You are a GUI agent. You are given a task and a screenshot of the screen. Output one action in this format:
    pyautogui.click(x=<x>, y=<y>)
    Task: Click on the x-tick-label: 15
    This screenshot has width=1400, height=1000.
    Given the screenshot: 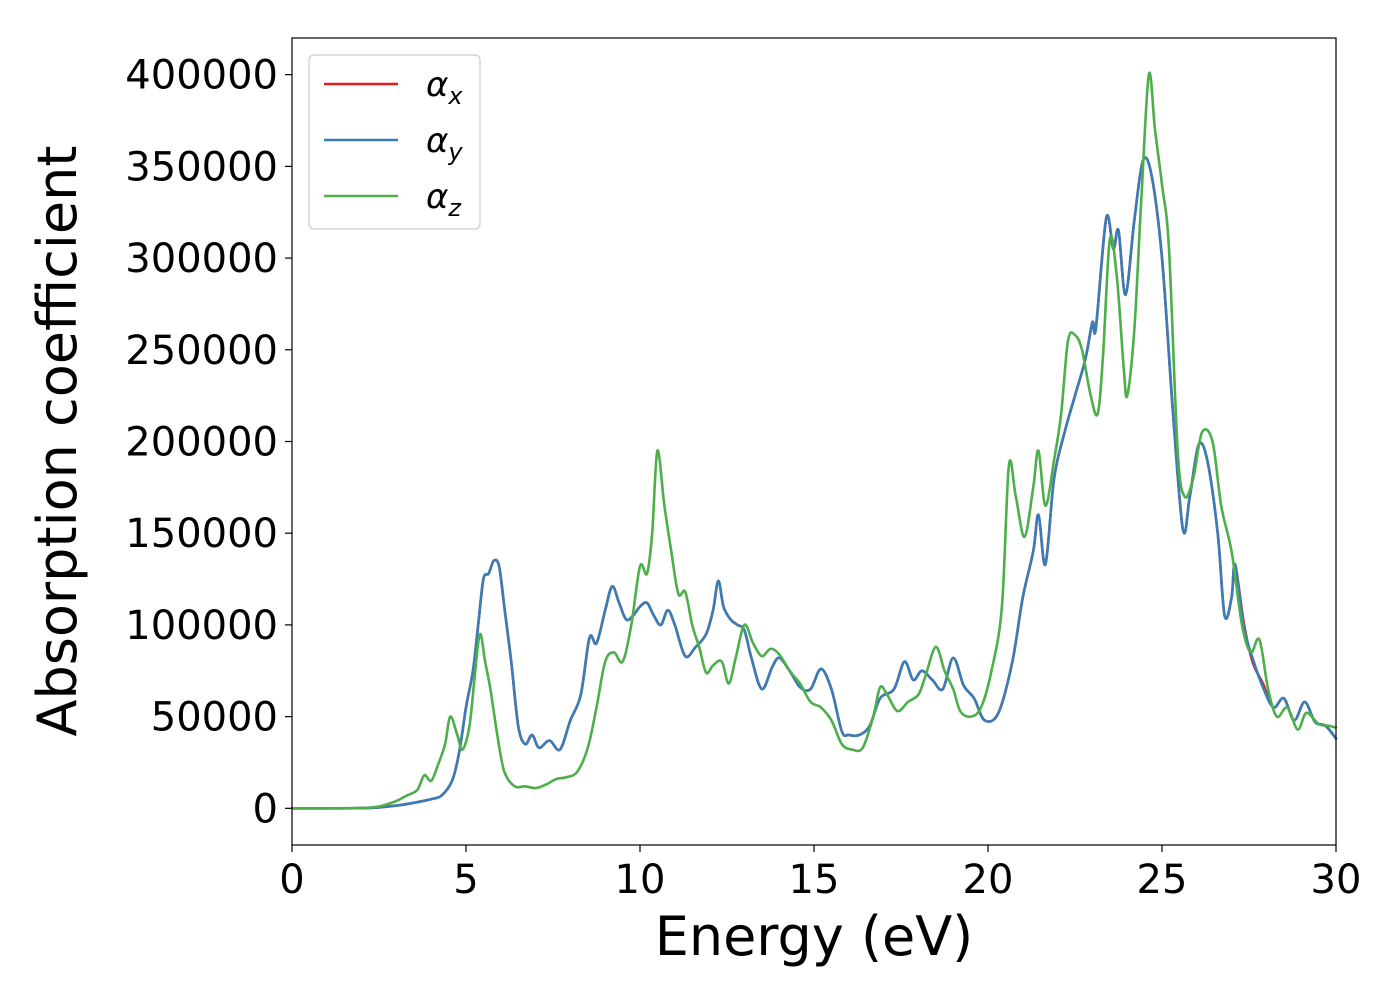 What is the action you would take?
    pyautogui.click(x=814, y=880)
    